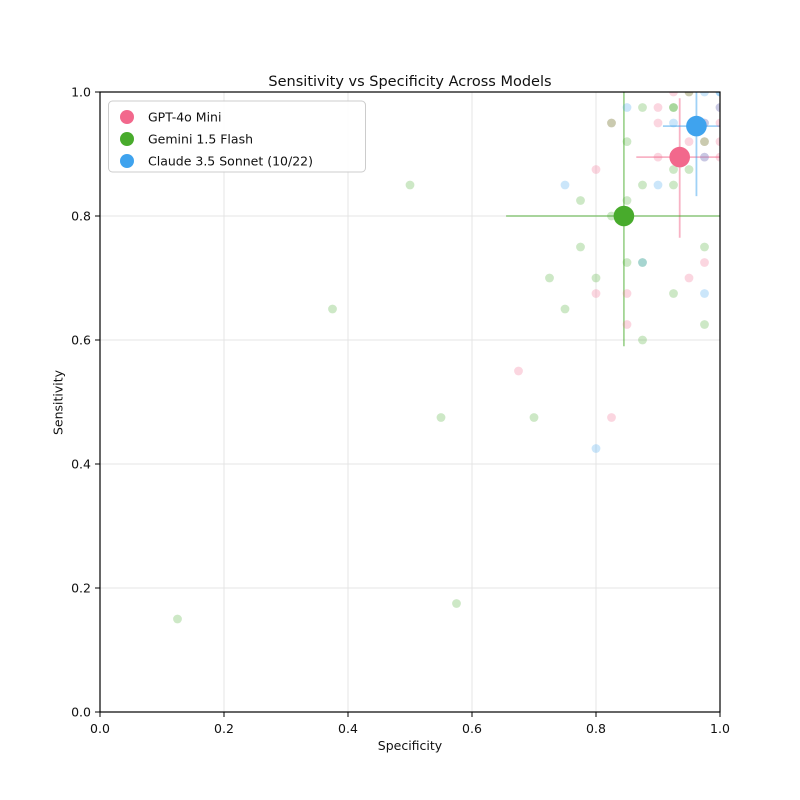 The height and width of the screenshot is (800, 800). Describe the element at coordinates (81, 216) in the screenshot. I see `y-tick-label: 0.8` at that location.